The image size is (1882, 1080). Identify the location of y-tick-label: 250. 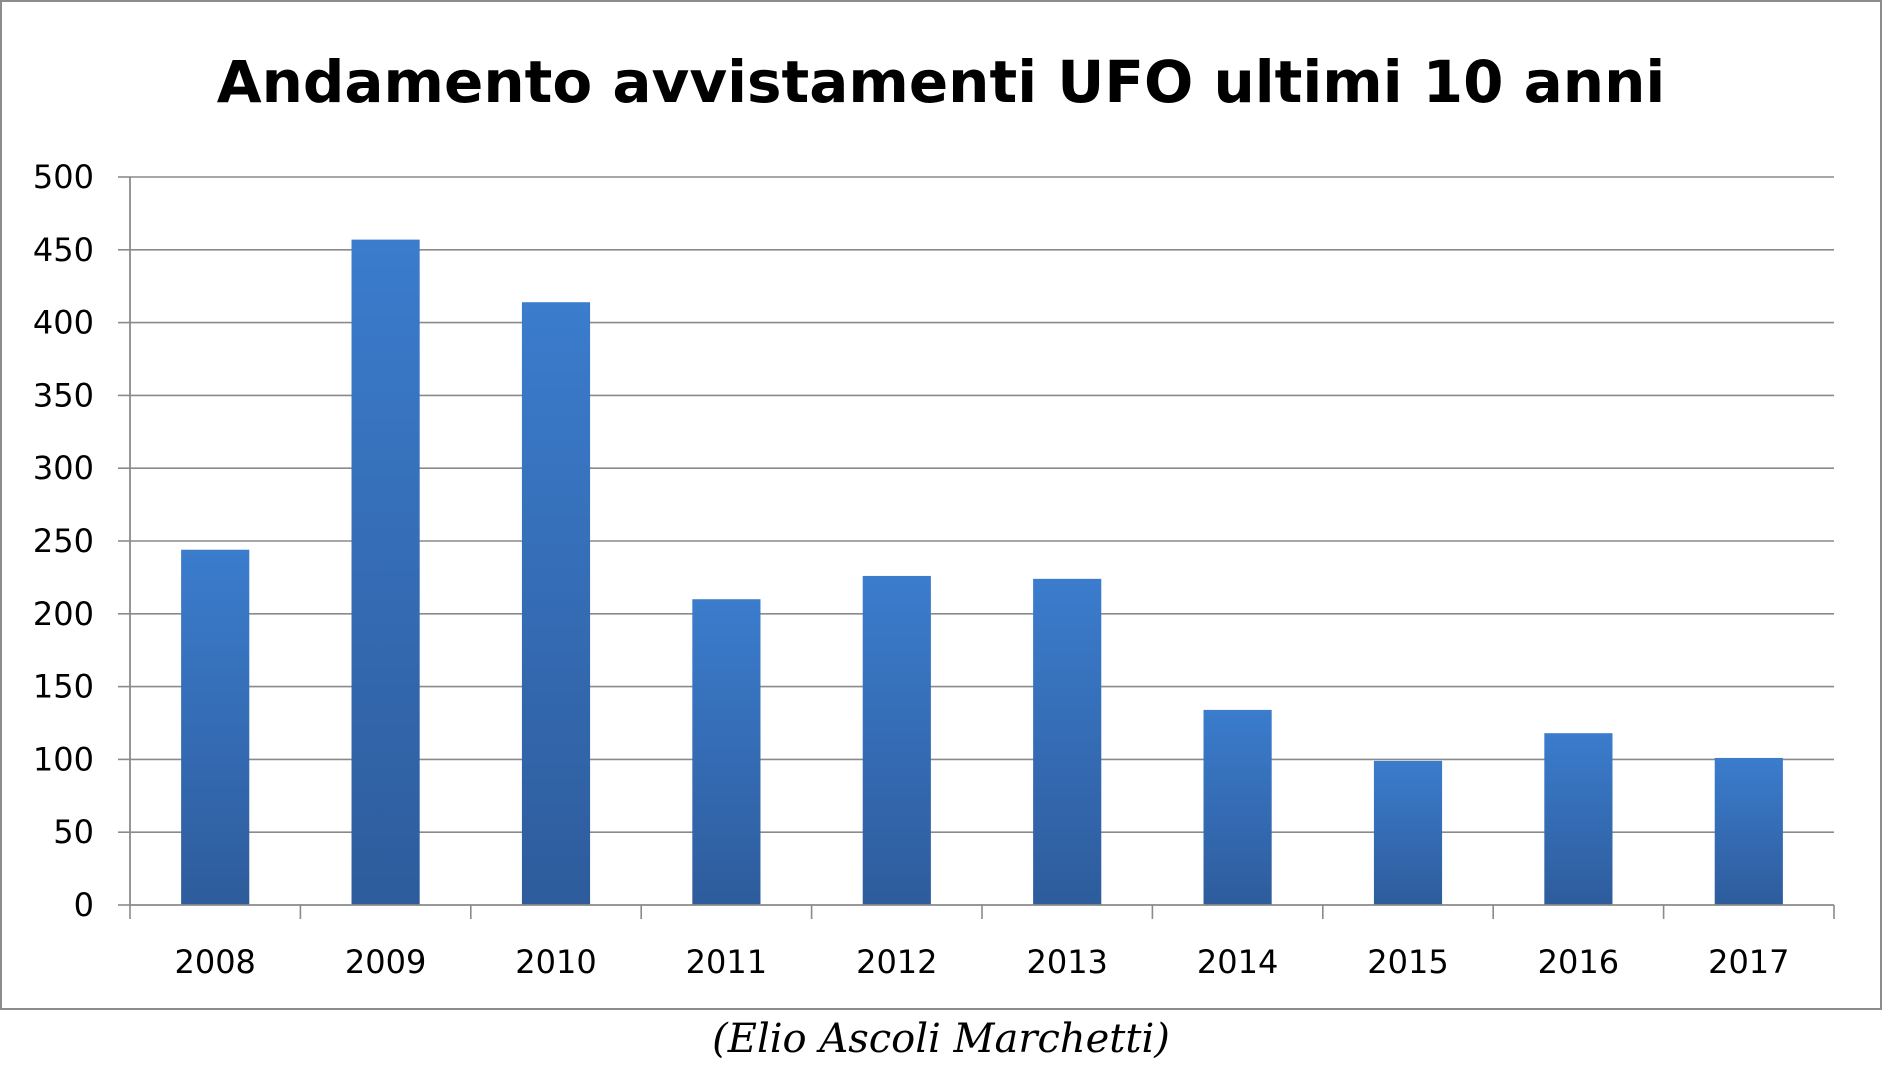
(63, 541).